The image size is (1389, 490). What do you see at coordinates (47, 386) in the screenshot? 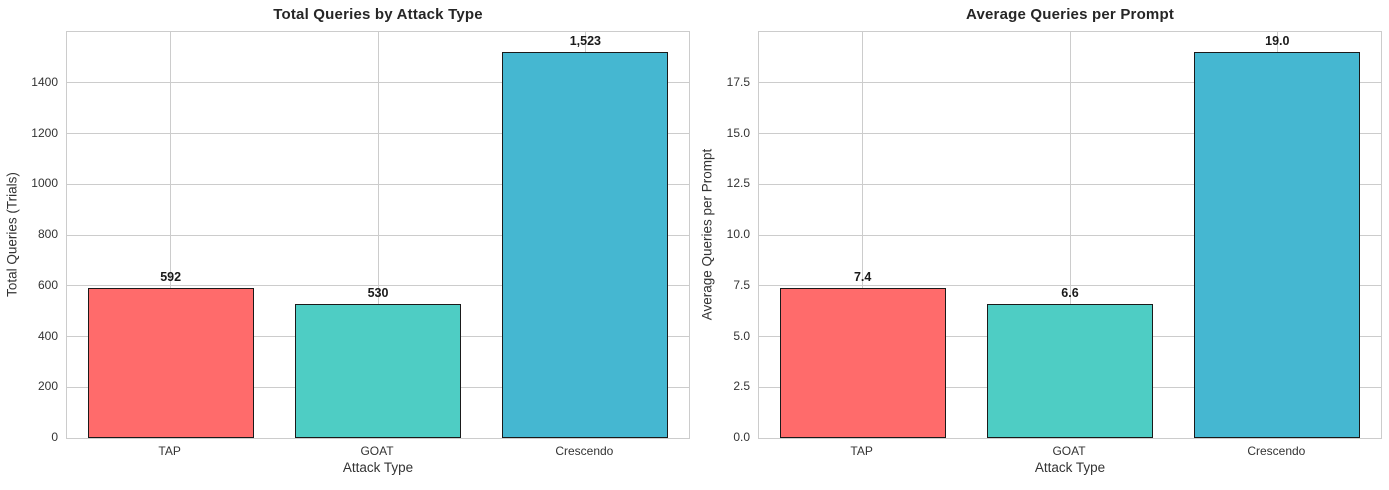
I see `y-tick-label: 200` at bounding box center [47, 386].